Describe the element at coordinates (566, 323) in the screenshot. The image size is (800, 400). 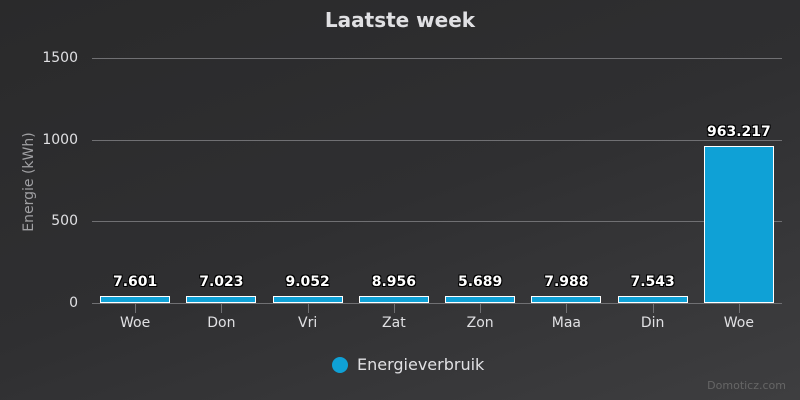
I see `x-tick-label: Maa` at that location.